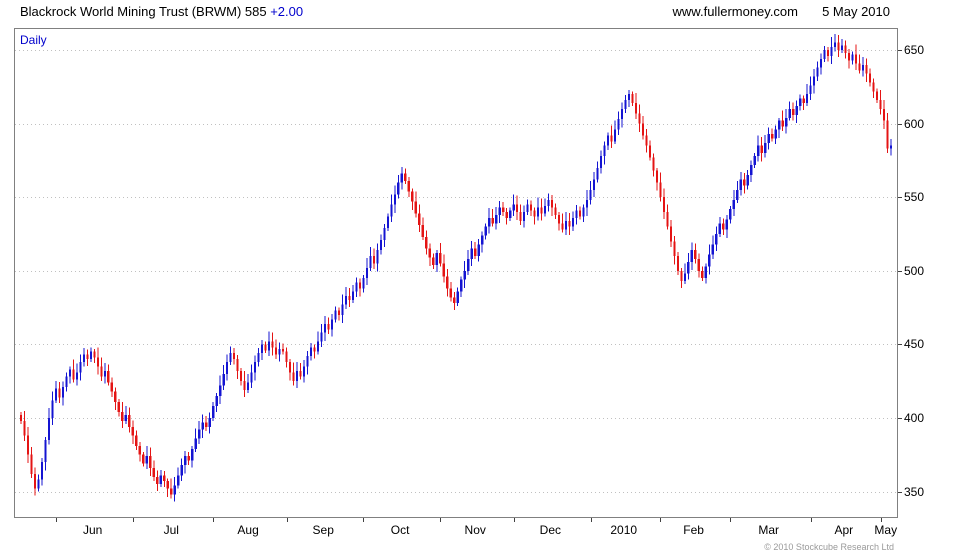 The height and width of the screenshot is (560, 980). Describe the element at coordinates (693, 530) in the screenshot. I see `x-axis-label: Feb` at that location.